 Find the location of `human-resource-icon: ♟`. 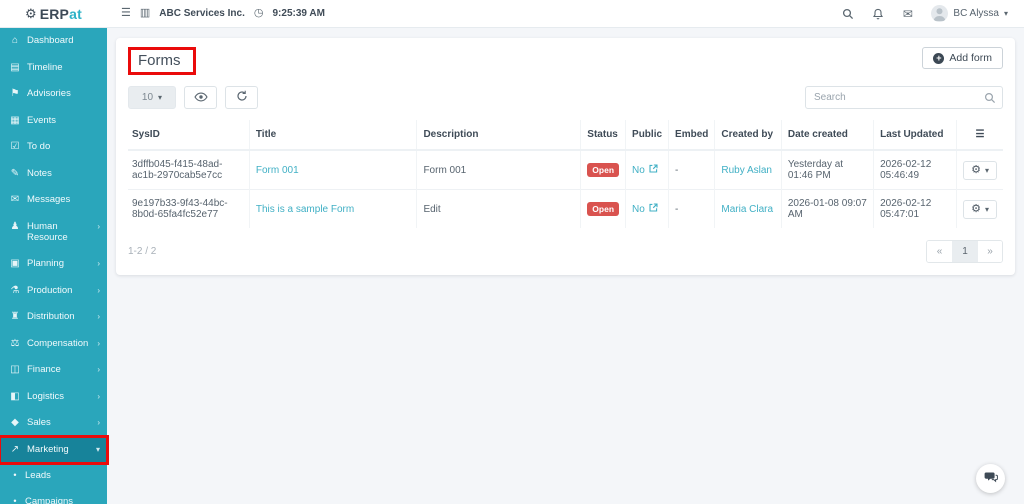

human-resource-icon: ♟ is located at coordinates (15, 226).